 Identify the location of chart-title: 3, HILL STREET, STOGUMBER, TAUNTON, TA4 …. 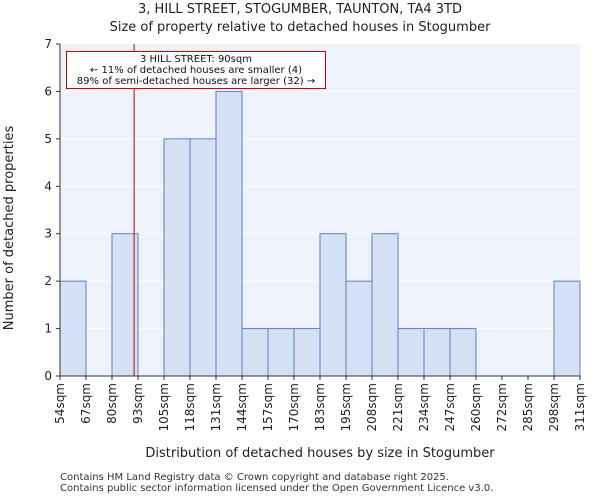
(300, 9).